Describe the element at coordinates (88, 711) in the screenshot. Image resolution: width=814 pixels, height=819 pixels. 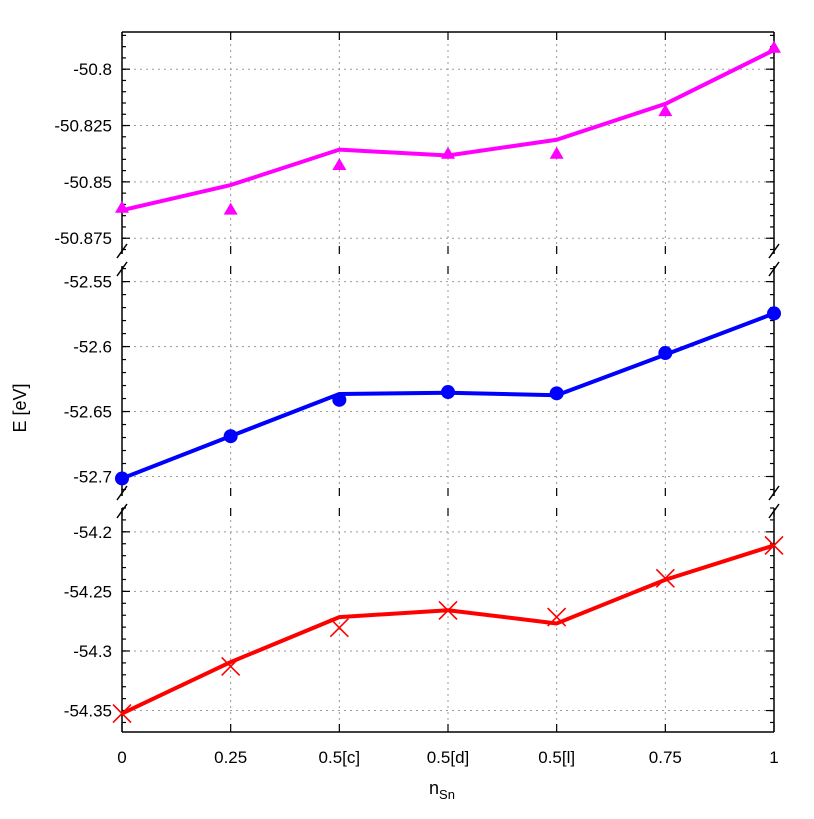
I see `y-tick-label: -54.35` at that location.